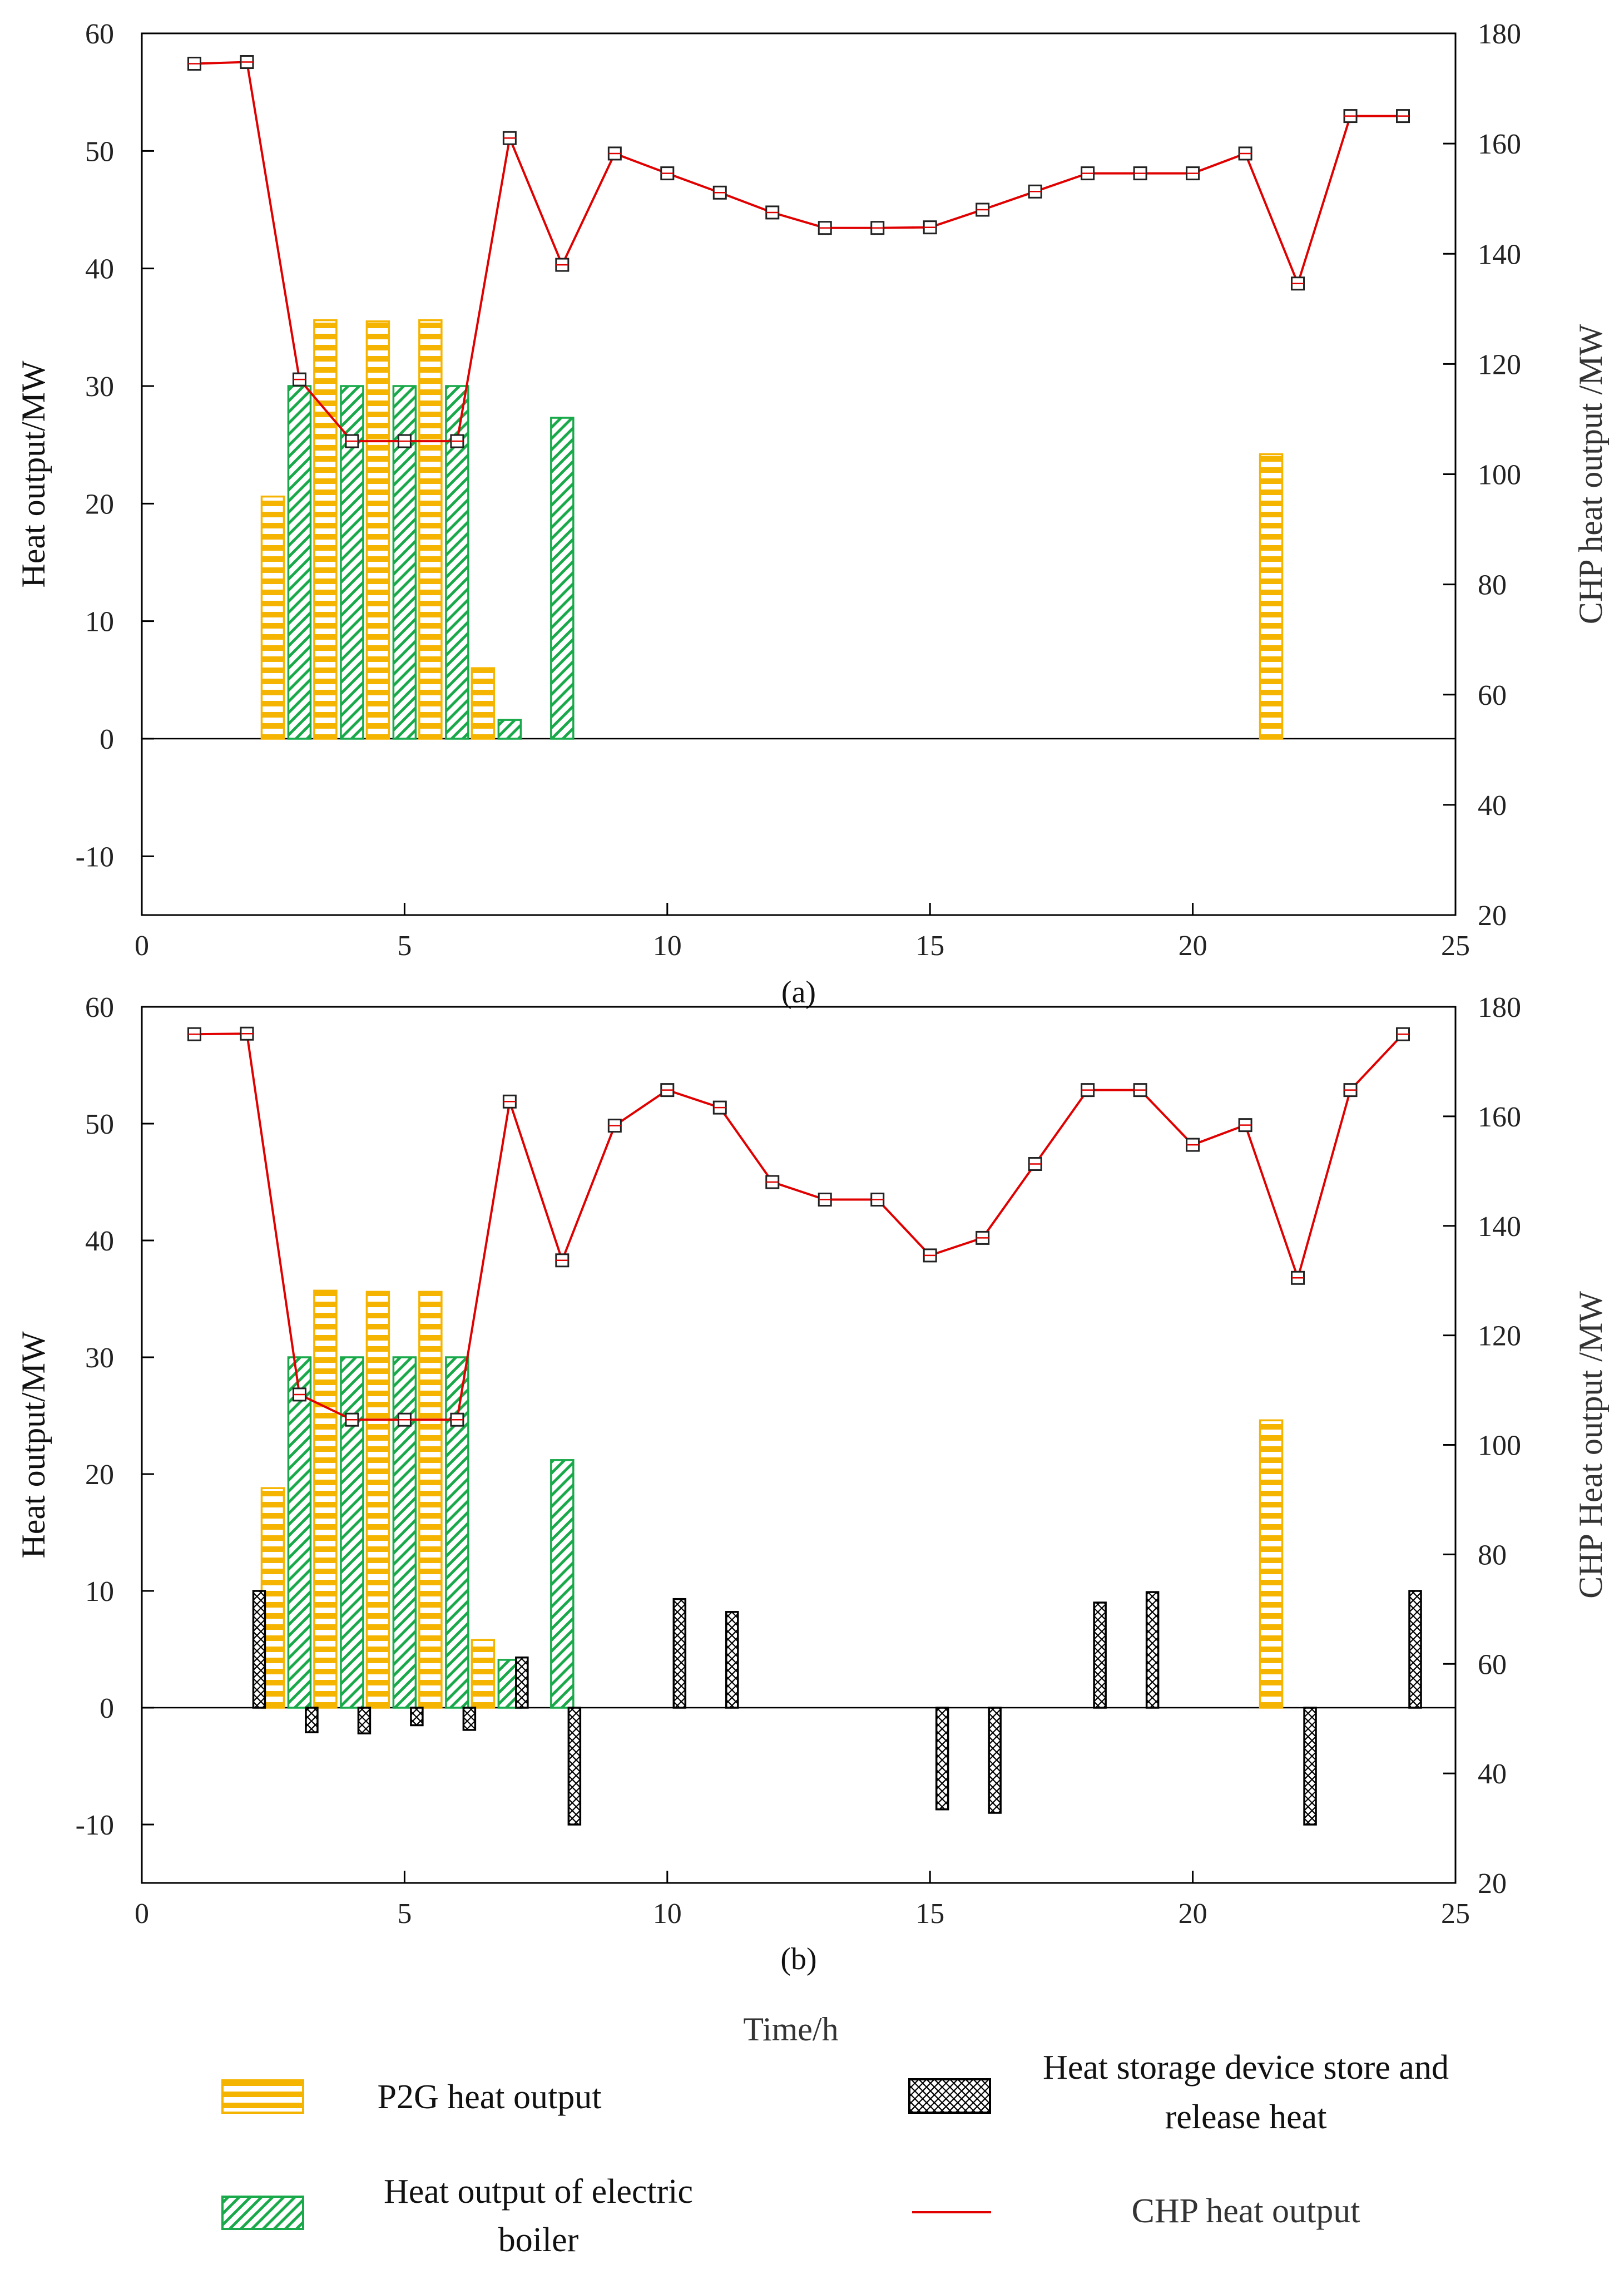 Image resolution: width=1624 pixels, height=2289 pixels. What do you see at coordinates (1246, 2211) in the screenshot?
I see `legend-chp-label: CHP heat output` at bounding box center [1246, 2211].